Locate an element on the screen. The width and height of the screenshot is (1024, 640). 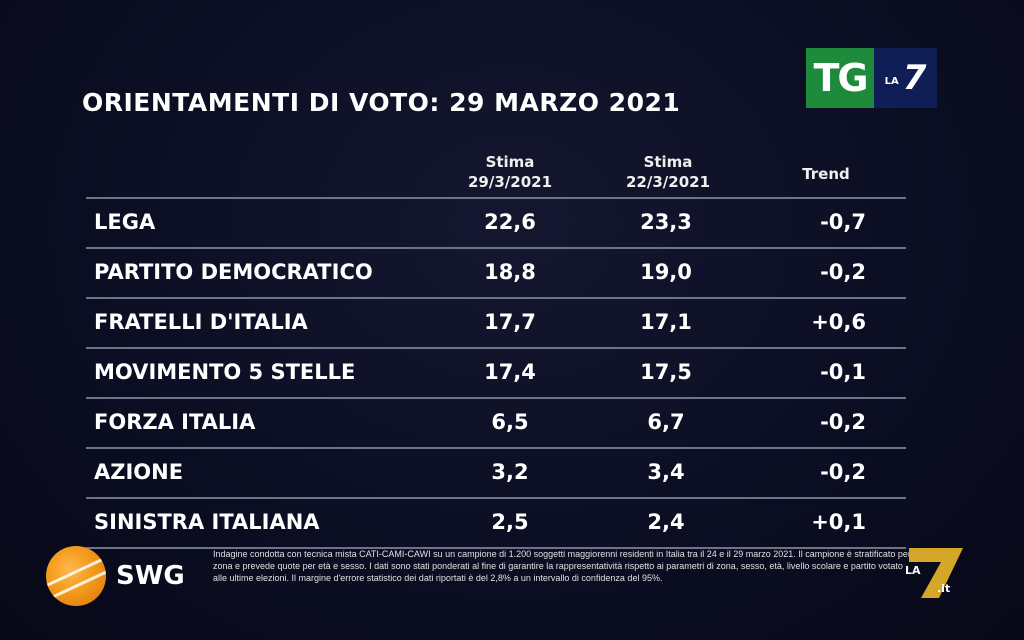
table-row: MOVIMENTO 5 STELLE 17,4 17,5 -0,1 is located at coordinates (496, 372).